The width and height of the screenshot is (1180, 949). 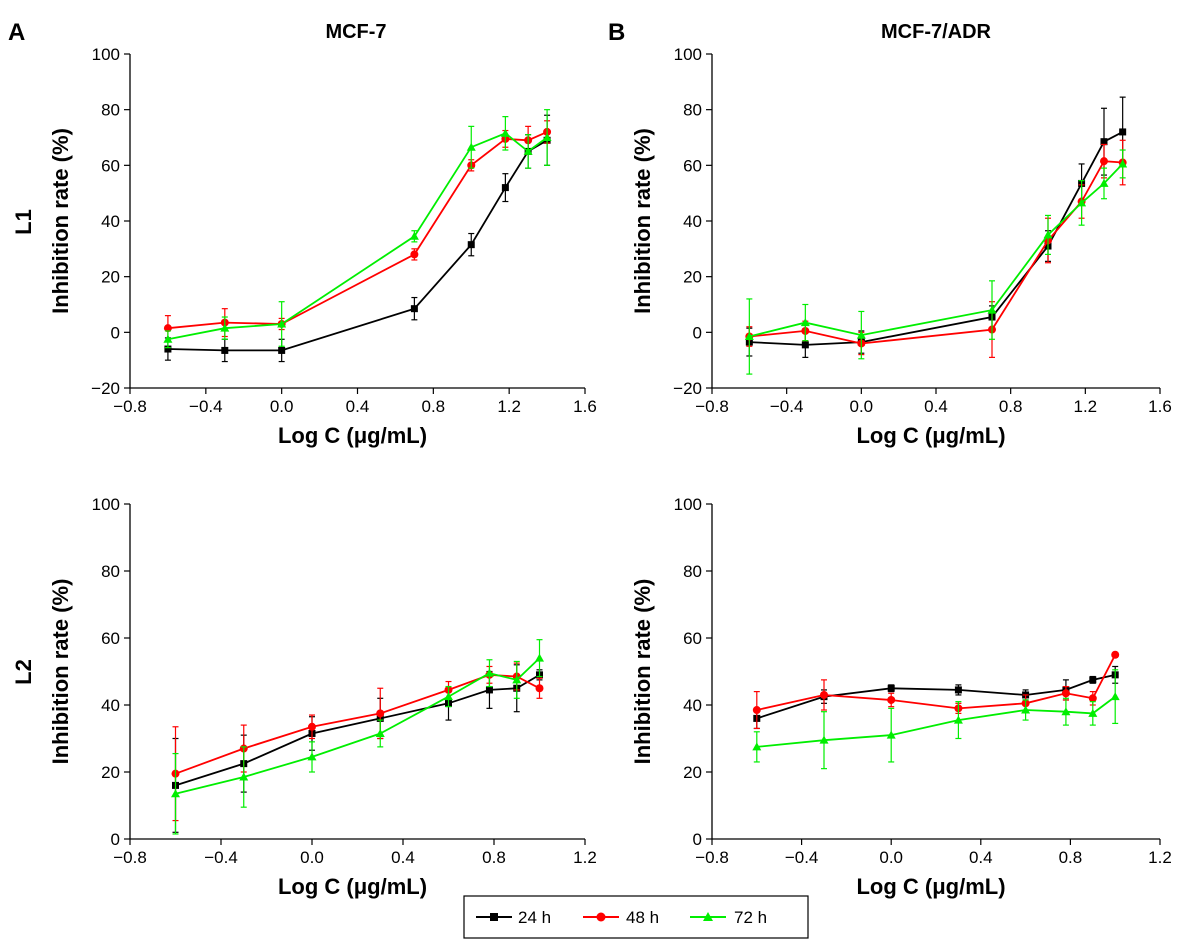 What do you see at coordinates (16, 32) in the screenshot?
I see `panel-letter-a: A` at bounding box center [16, 32].